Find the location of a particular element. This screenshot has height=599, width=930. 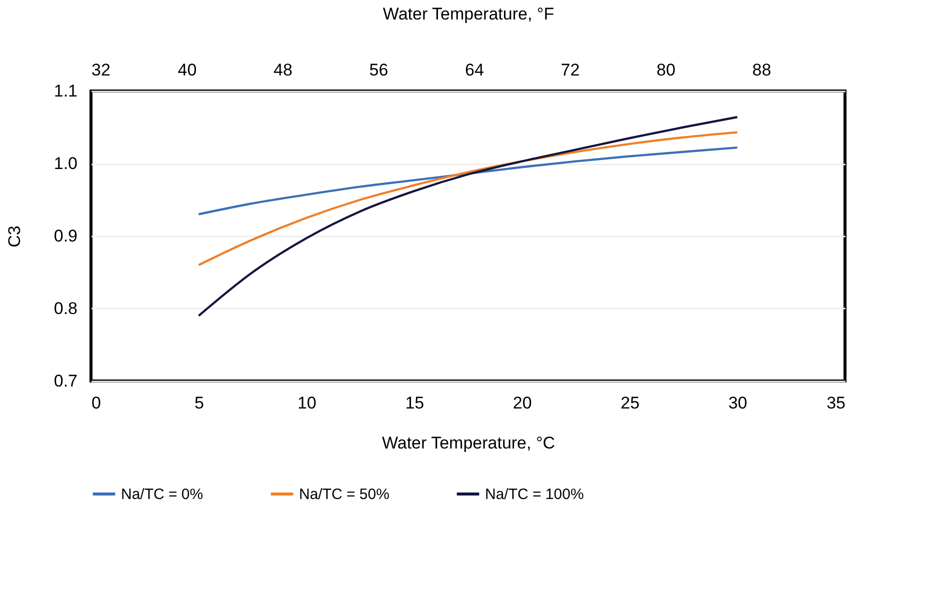

x2-tick-label: 32 is located at coordinates (101, 70).